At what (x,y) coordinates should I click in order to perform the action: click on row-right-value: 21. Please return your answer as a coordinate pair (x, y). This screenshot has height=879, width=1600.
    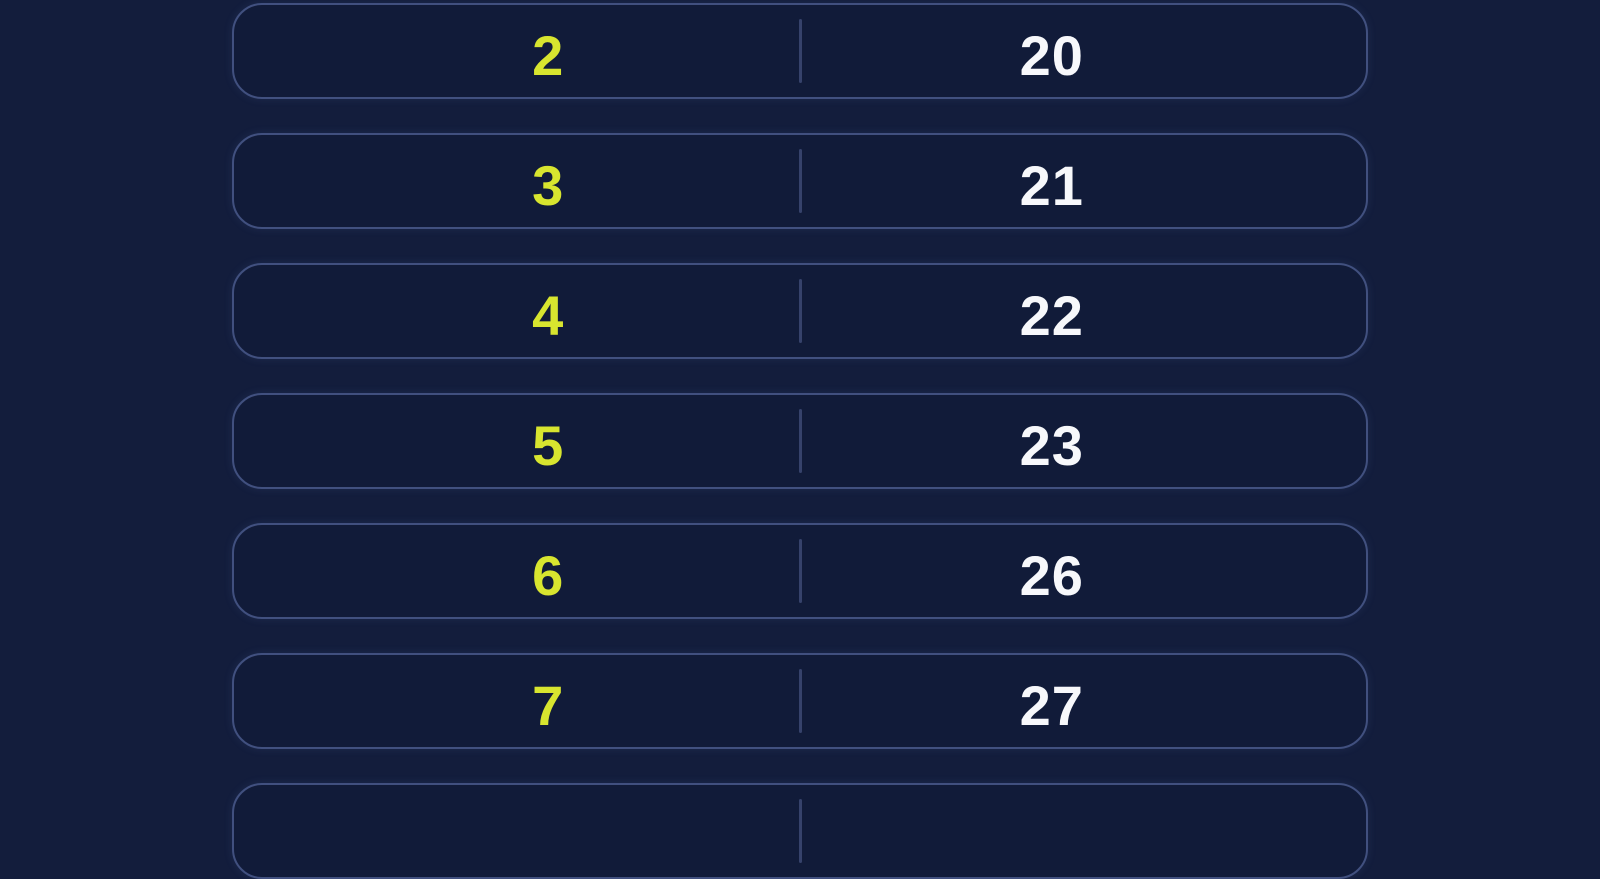
    Looking at the image, I should click on (1052, 181).